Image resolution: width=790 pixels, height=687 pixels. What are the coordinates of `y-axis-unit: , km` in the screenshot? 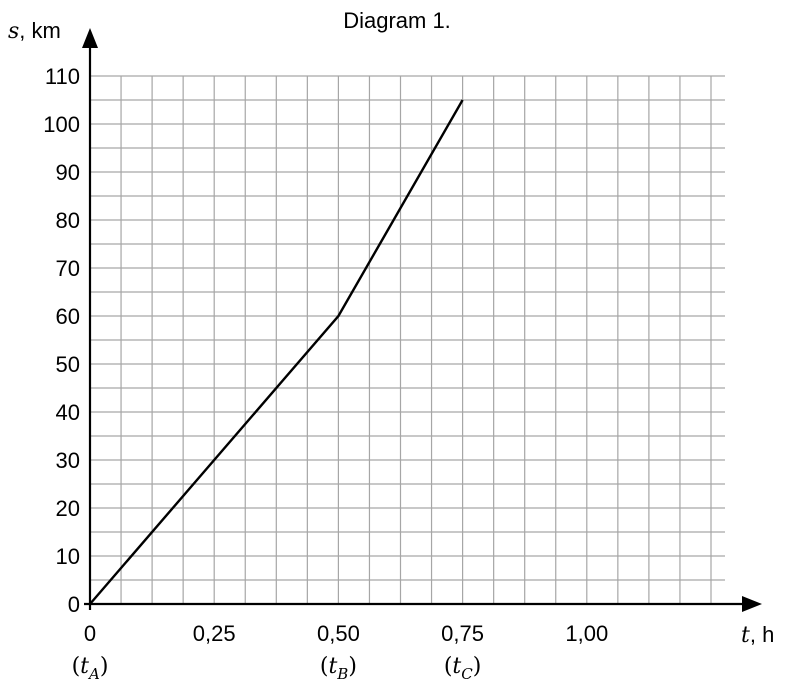 It's located at (40, 30).